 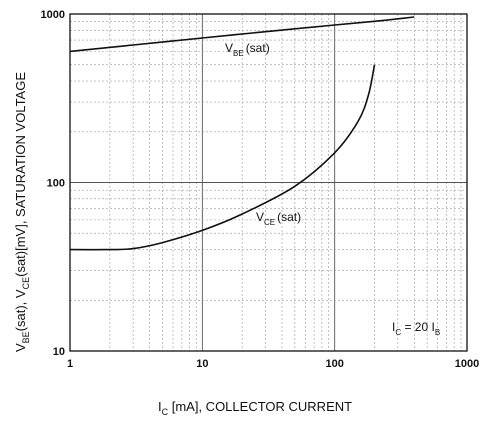 What do you see at coordinates (247, 49) in the screenshot?
I see `series-label-vbe: VBE (sat)` at bounding box center [247, 49].